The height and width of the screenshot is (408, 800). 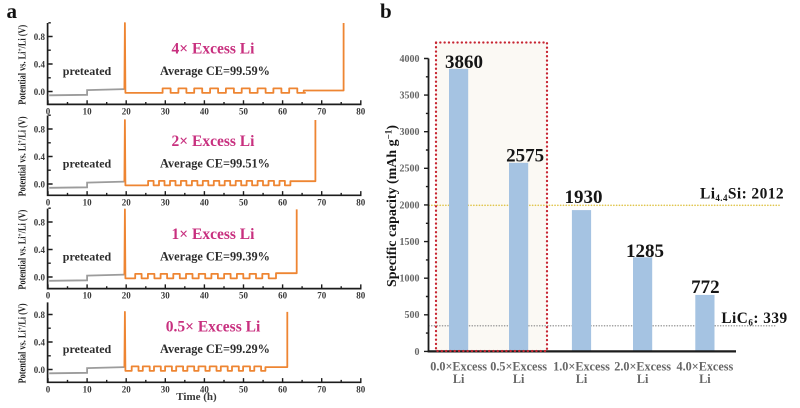 I want to click on svg-text: Average CE=99.51%, so click(x=215, y=163).